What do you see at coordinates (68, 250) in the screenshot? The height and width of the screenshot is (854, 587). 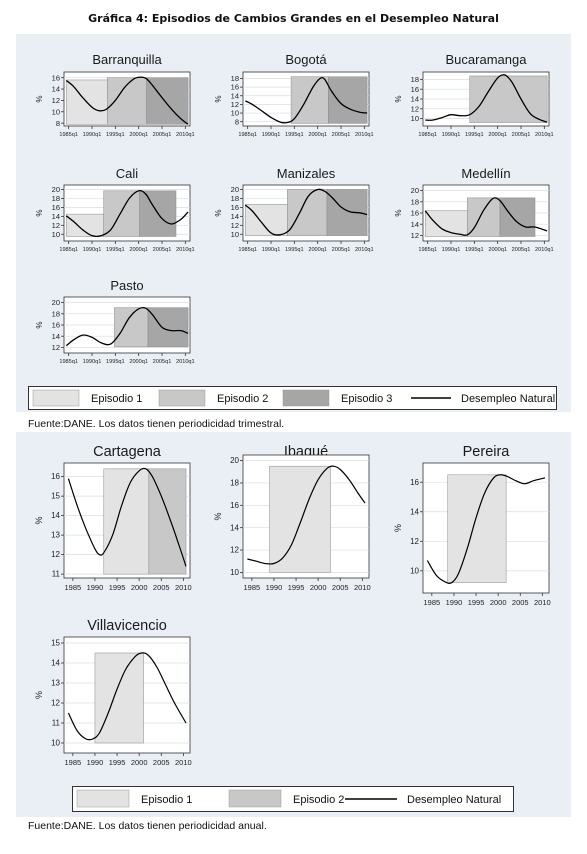 I see `xtick-label-cali-0: 1985q1` at bounding box center [68, 250].